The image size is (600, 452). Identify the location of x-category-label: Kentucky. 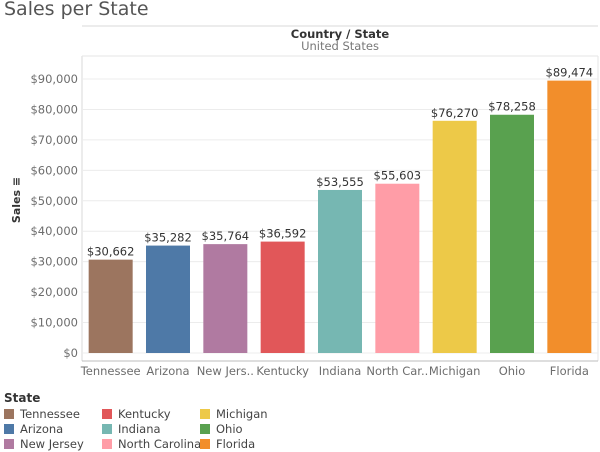
(282, 371).